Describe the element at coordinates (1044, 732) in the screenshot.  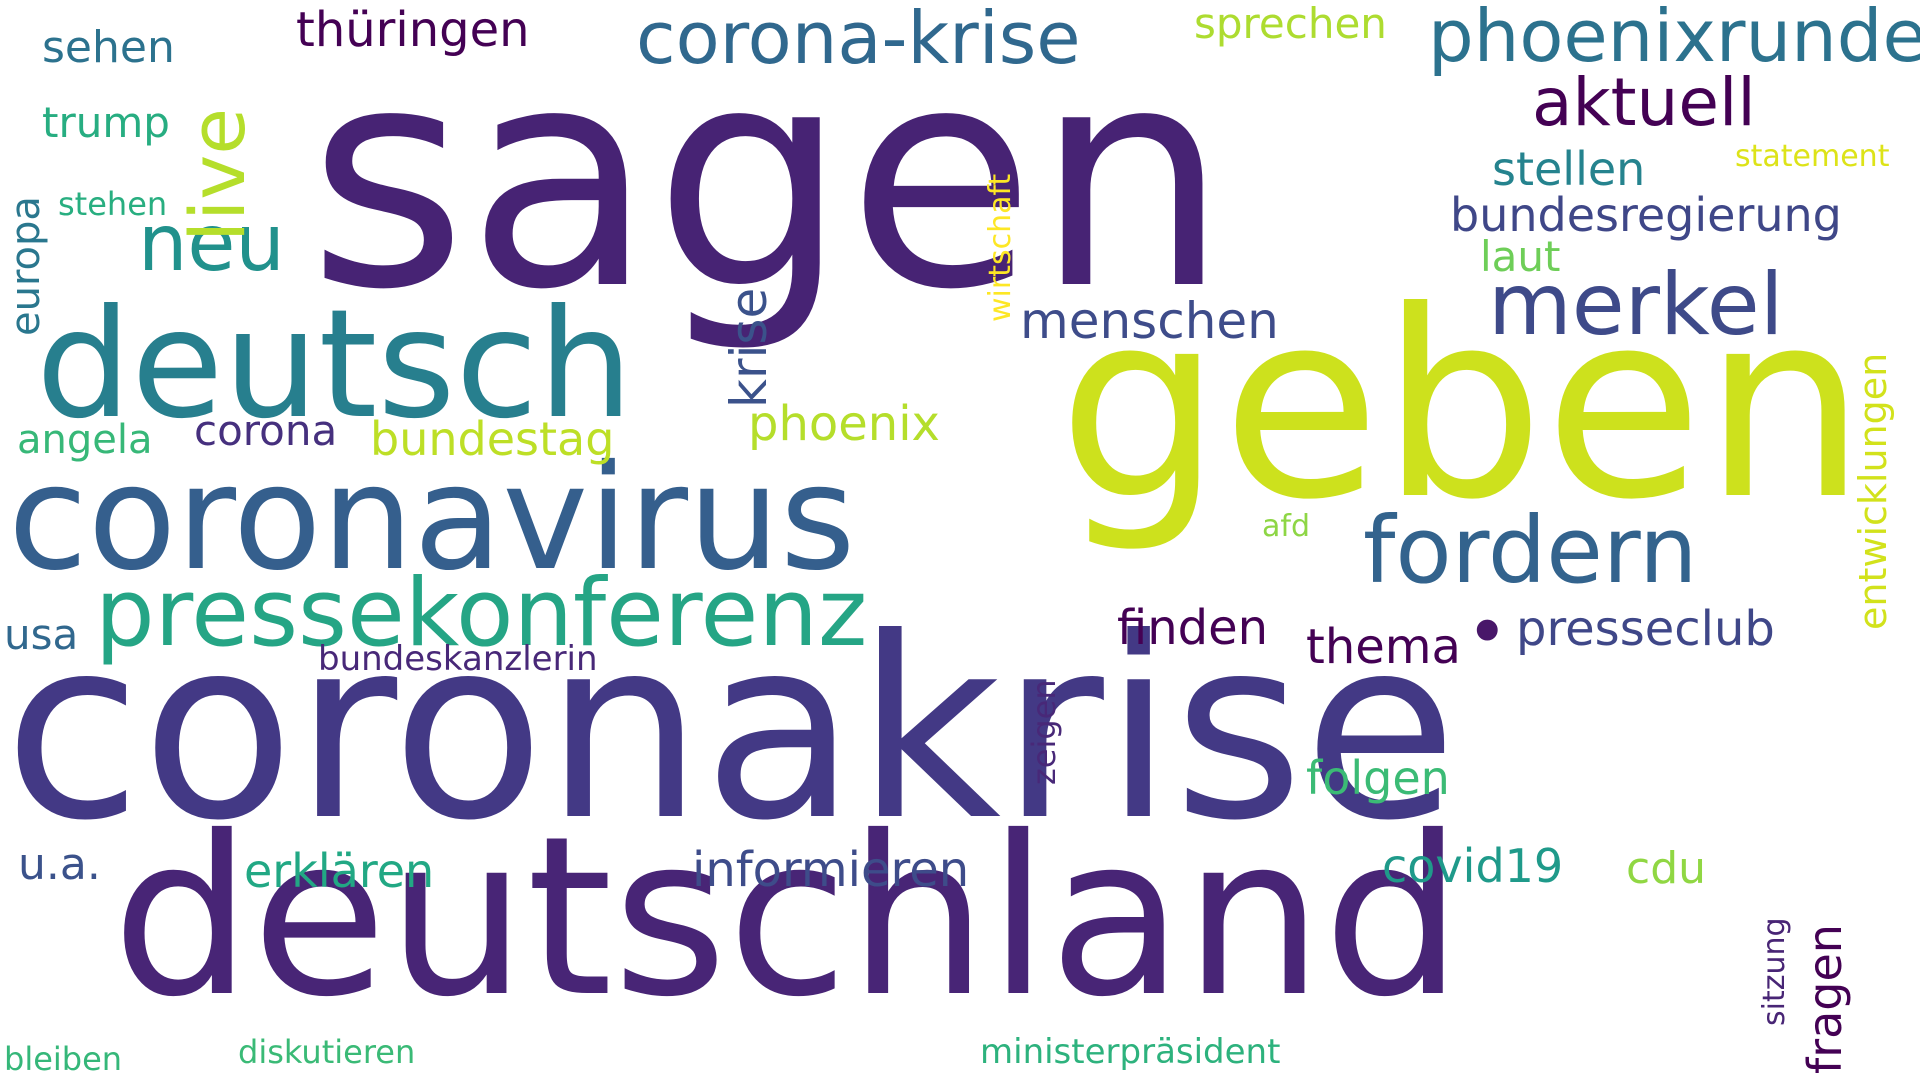
I see `word-zeigen: zeigen` at that location.